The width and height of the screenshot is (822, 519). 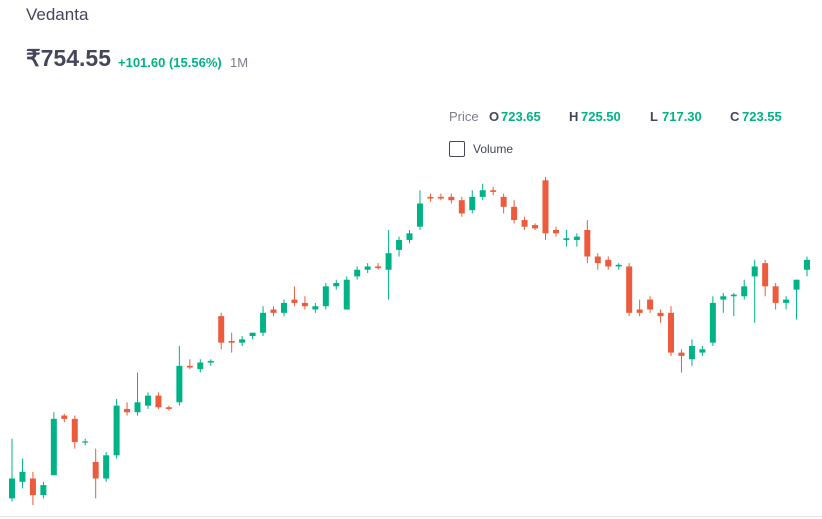 I want to click on legend-key: H, so click(x=574, y=116).